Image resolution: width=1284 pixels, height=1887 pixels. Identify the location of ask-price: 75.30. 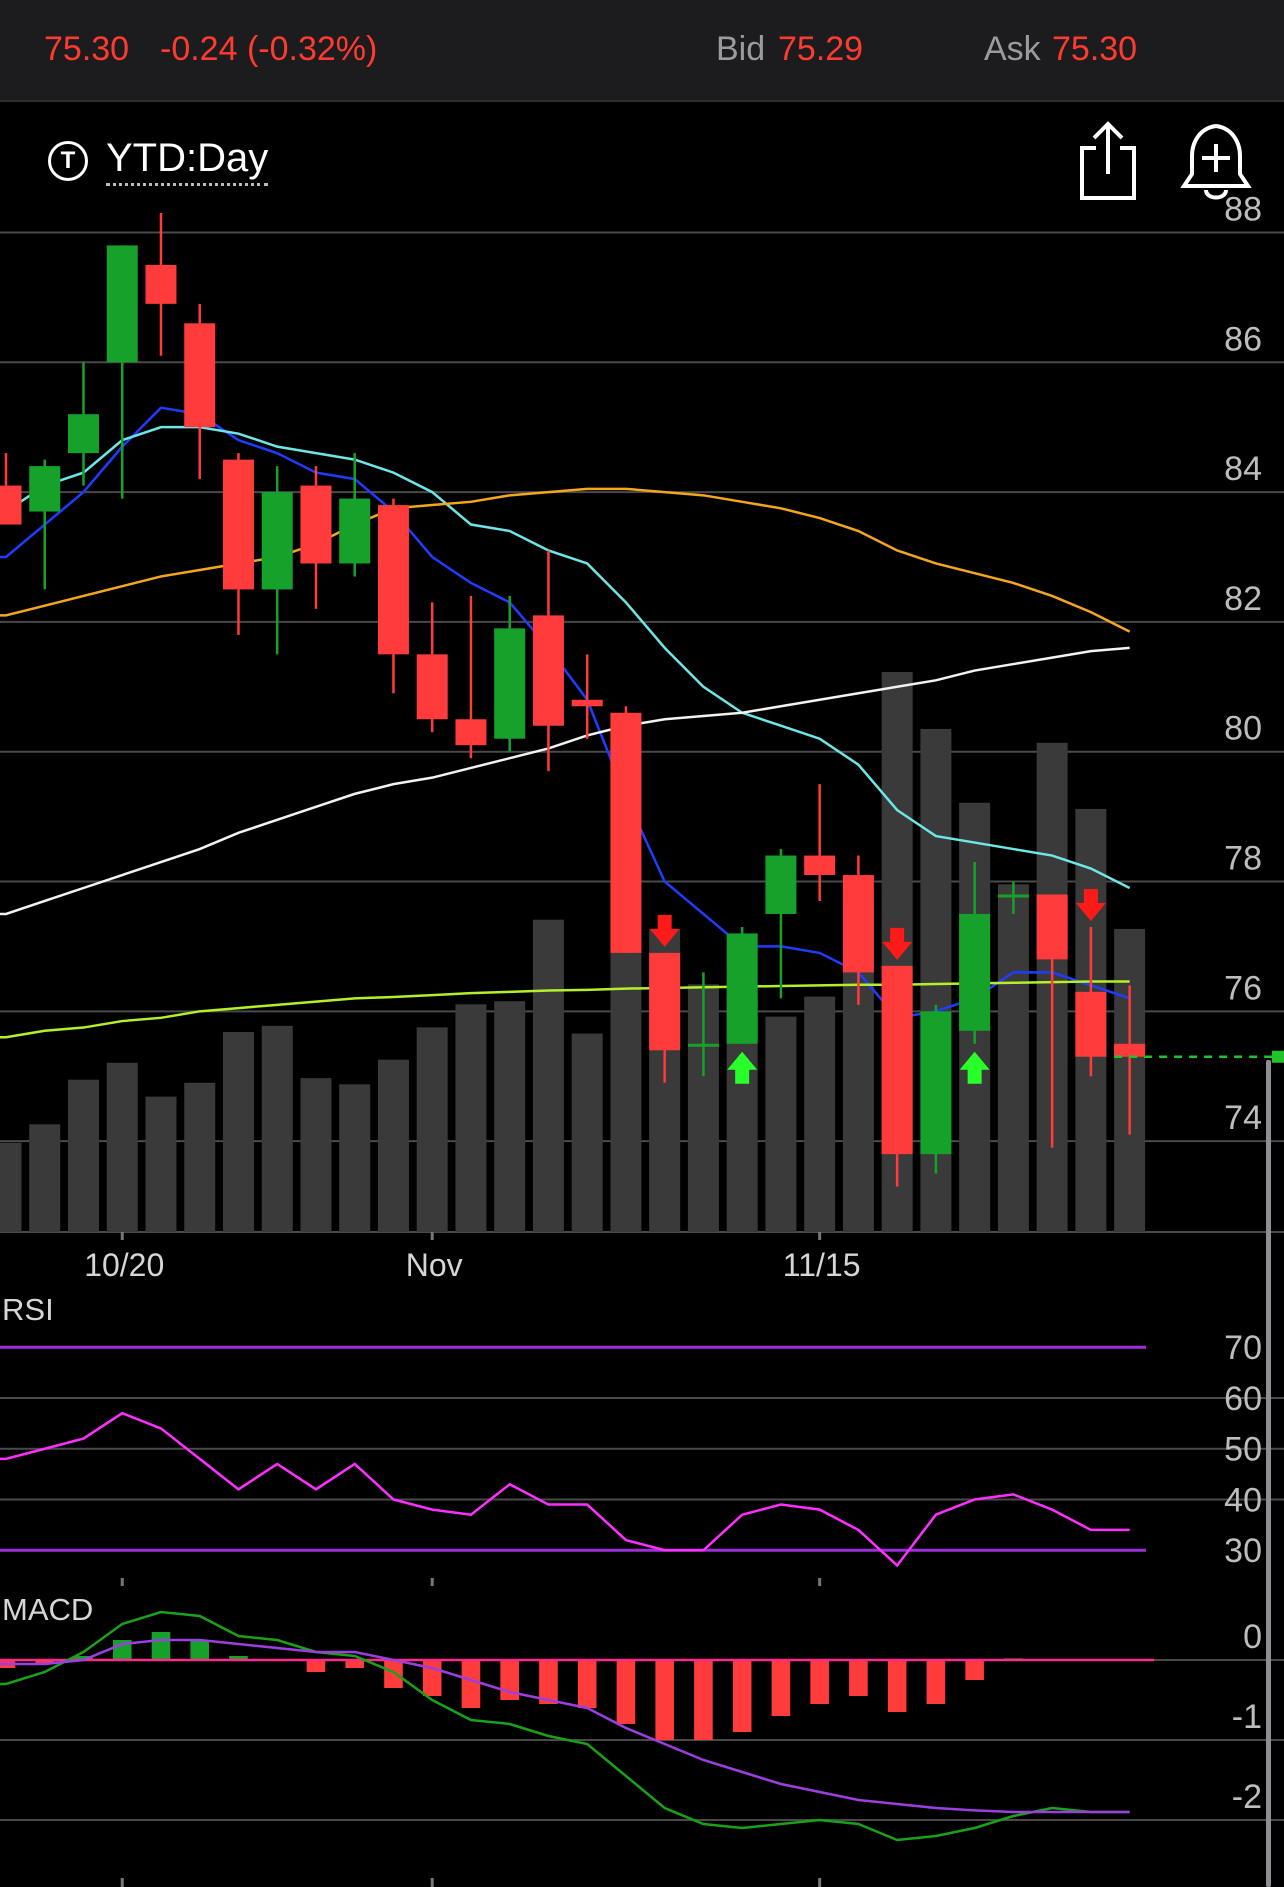
(1095, 49).